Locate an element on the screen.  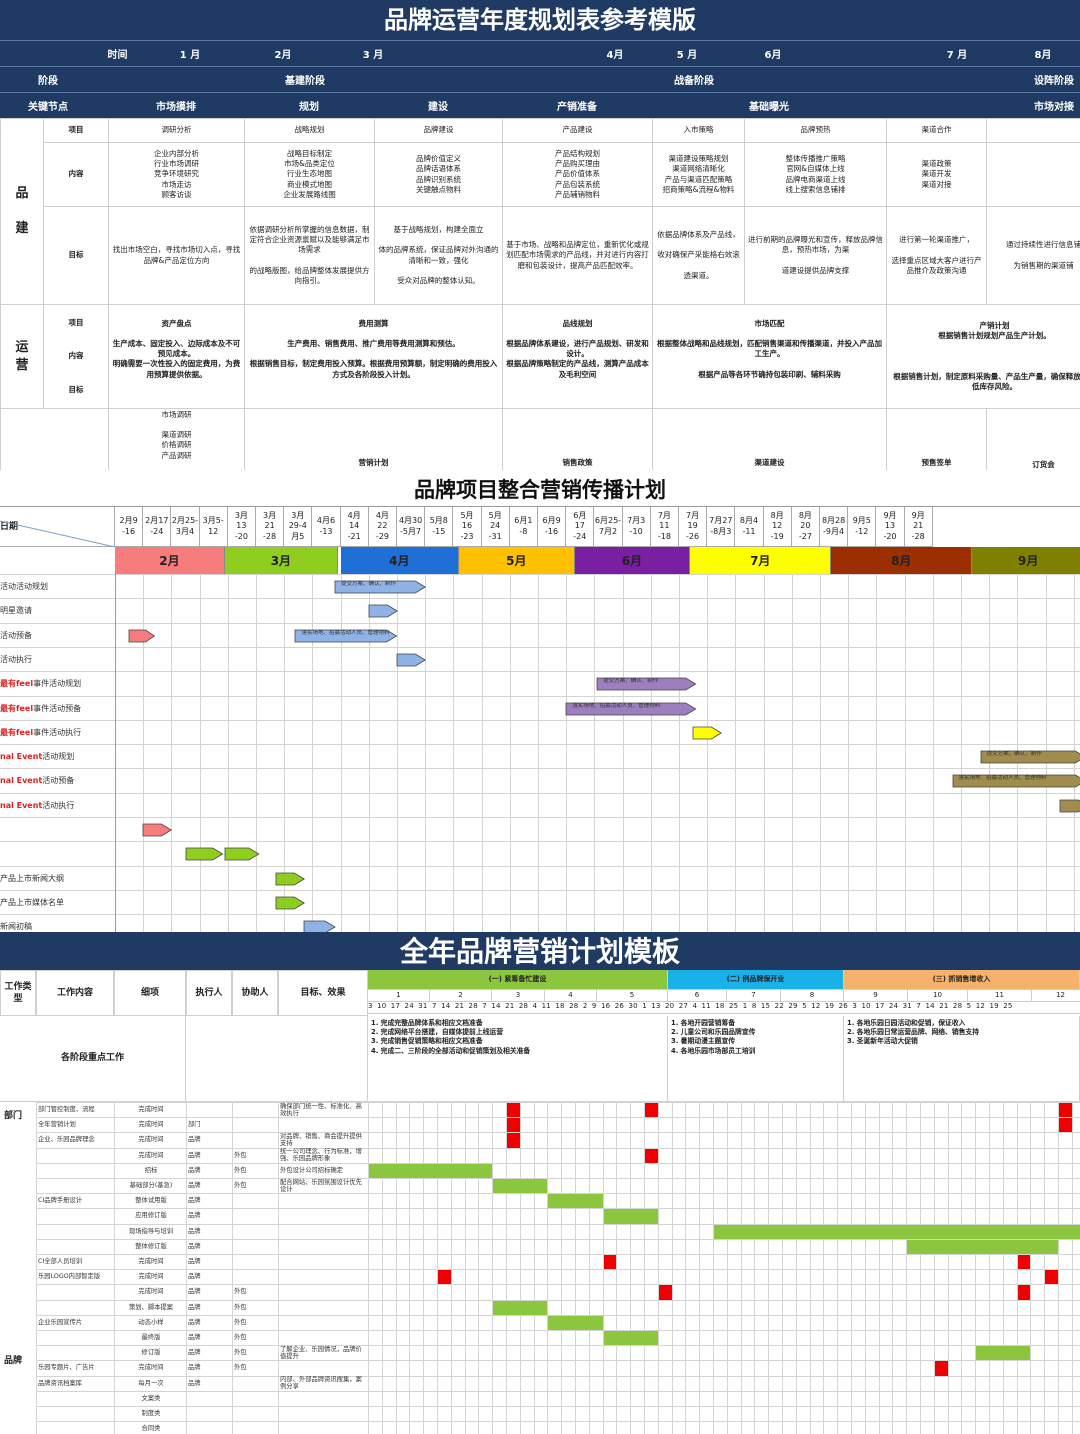
brand-content is located at coordinates (1033, 175).